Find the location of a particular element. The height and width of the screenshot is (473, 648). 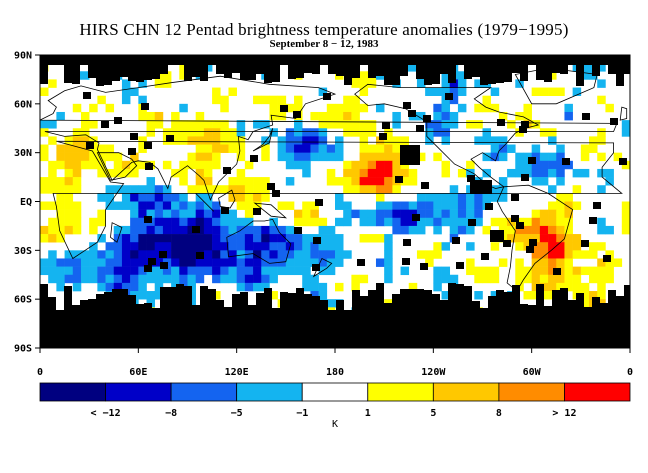

lon-tick-label: 120W is located at coordinates (433, 372).